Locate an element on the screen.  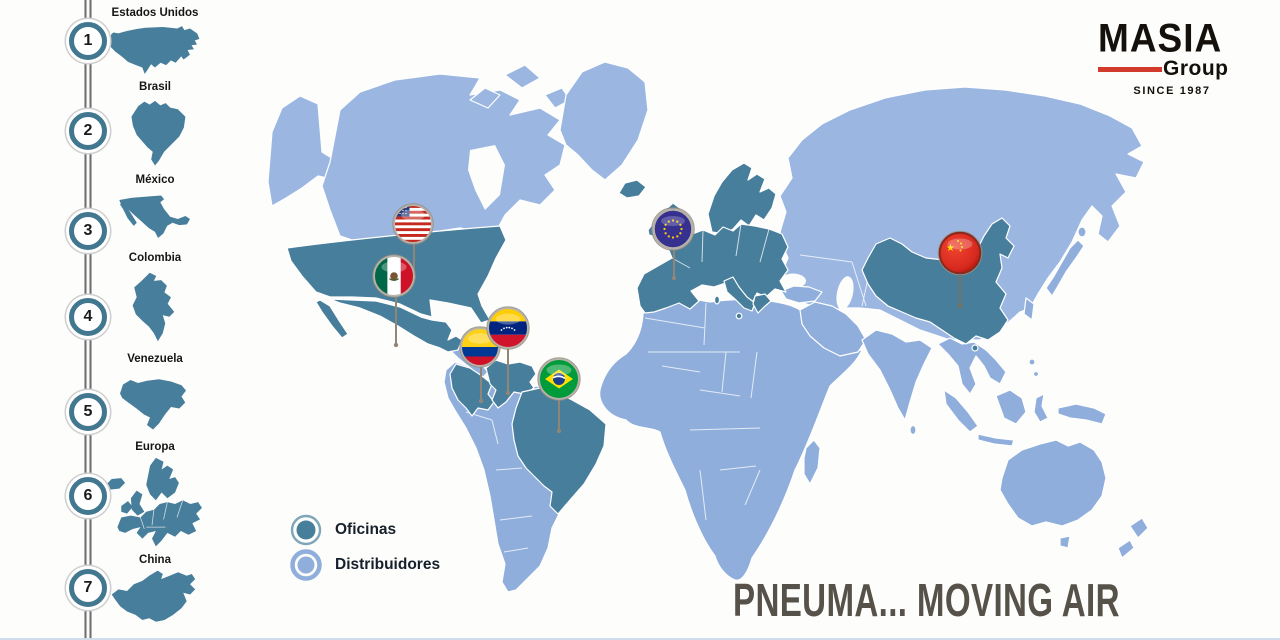
island-sicily is located at coordinates (739, 316).